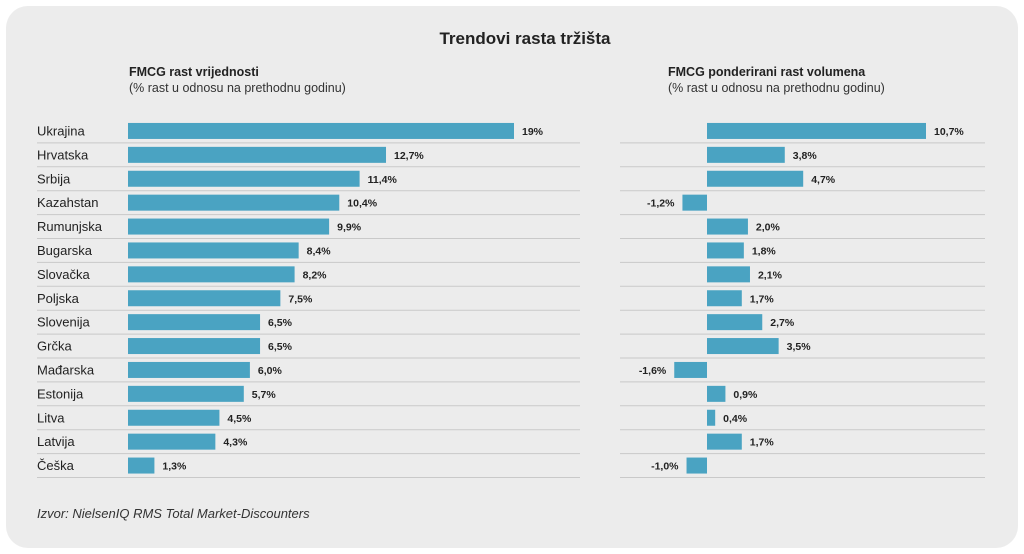 This screenshot has width=1024, height=554. I want to click on volume-growth-label: 0,4%, so click(735, 419).